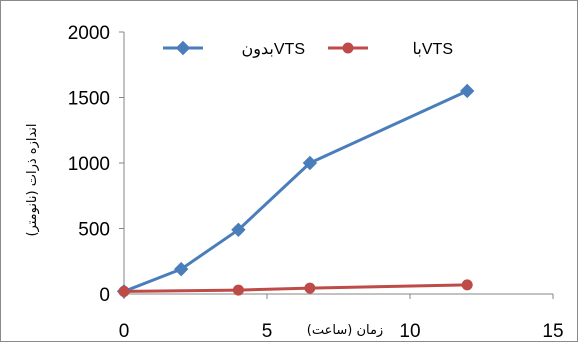 The width and height of the screenshot is (578, 342). Describe the element at coordinates (32, 179) in the screenshot. I see `y-axis-label: اندازه ذرات (نانومتر)` at that location.